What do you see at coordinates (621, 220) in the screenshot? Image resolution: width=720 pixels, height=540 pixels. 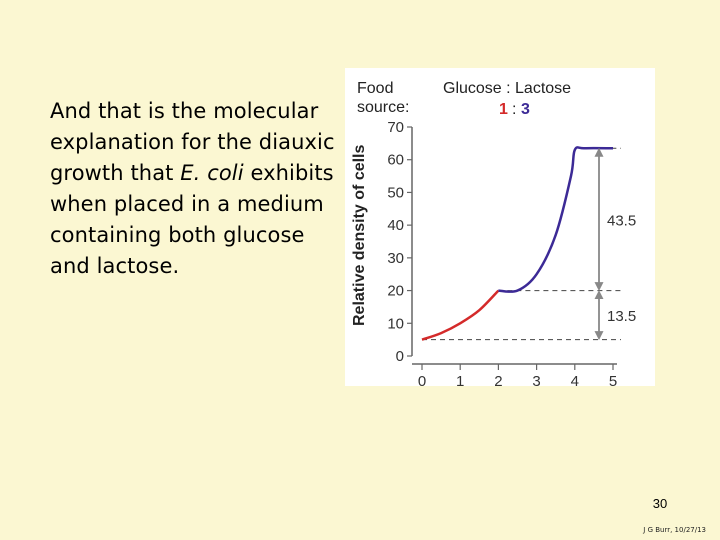 I see `annotation-label: 43.5` at bounding box center [621, 220].